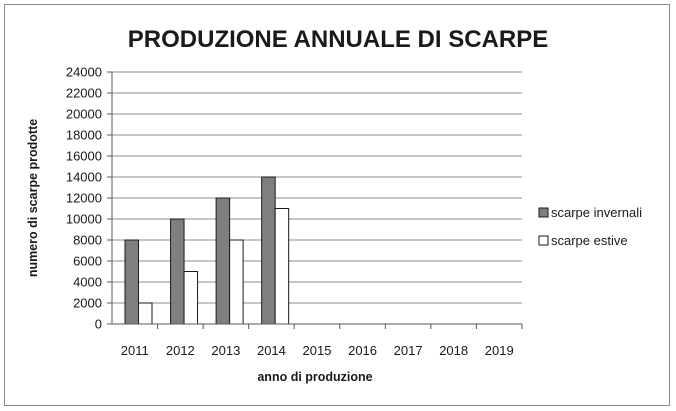 Image resolution: width=676 pixels, height=411 pixels. Describe the element at coordinates (589, 240) in the screenshot. I see `legend-label: scarpe estive` at that location.